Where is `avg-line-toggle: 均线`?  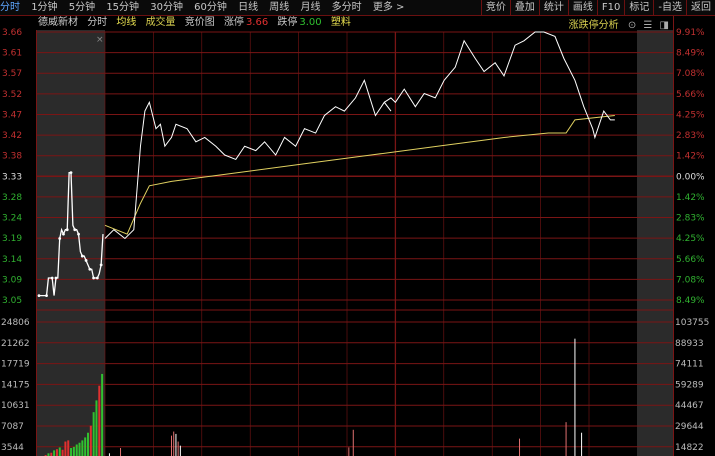
avg-line-toggle: 均线 is located at coordinates (126, 22).